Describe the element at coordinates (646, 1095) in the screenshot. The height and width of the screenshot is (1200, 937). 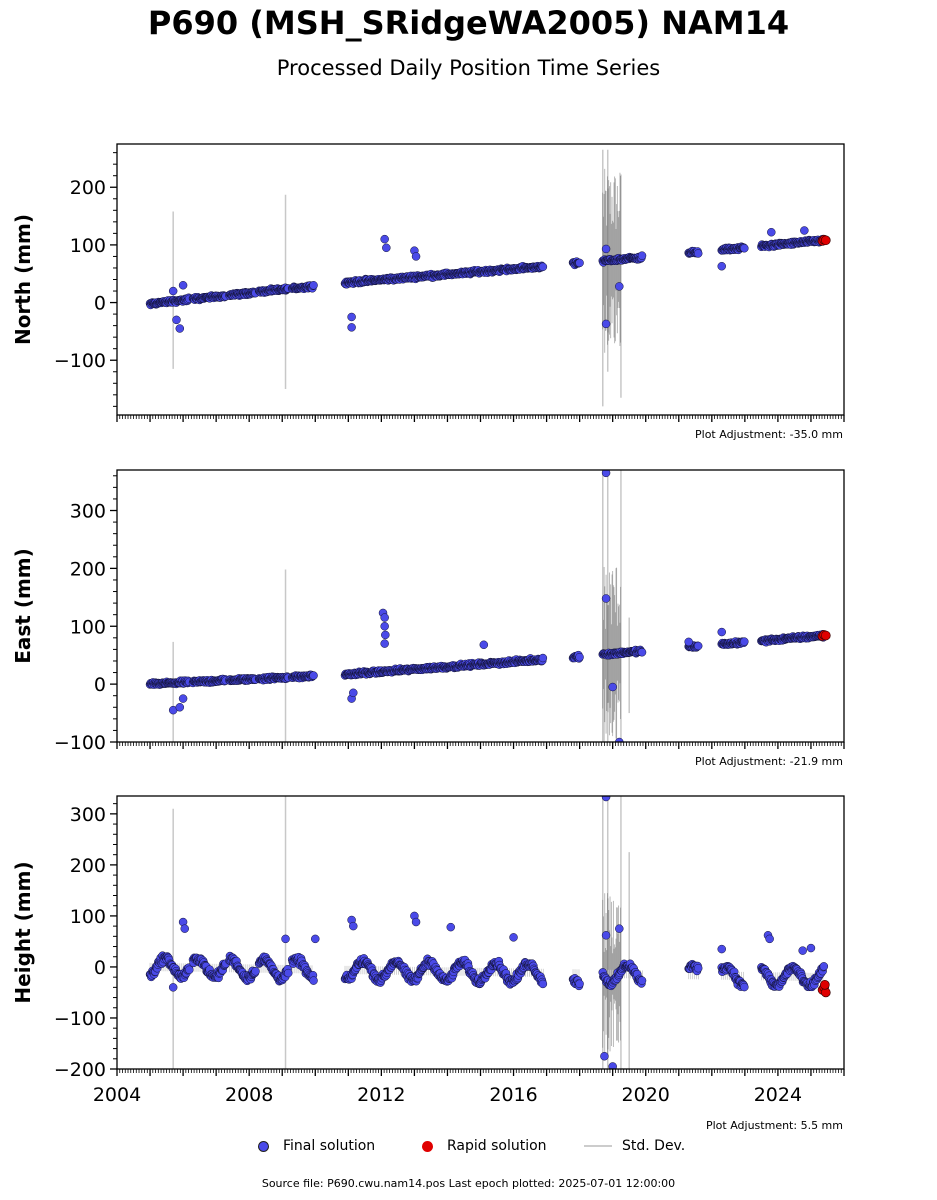
I see `x-tick-label: 2020` at that location.